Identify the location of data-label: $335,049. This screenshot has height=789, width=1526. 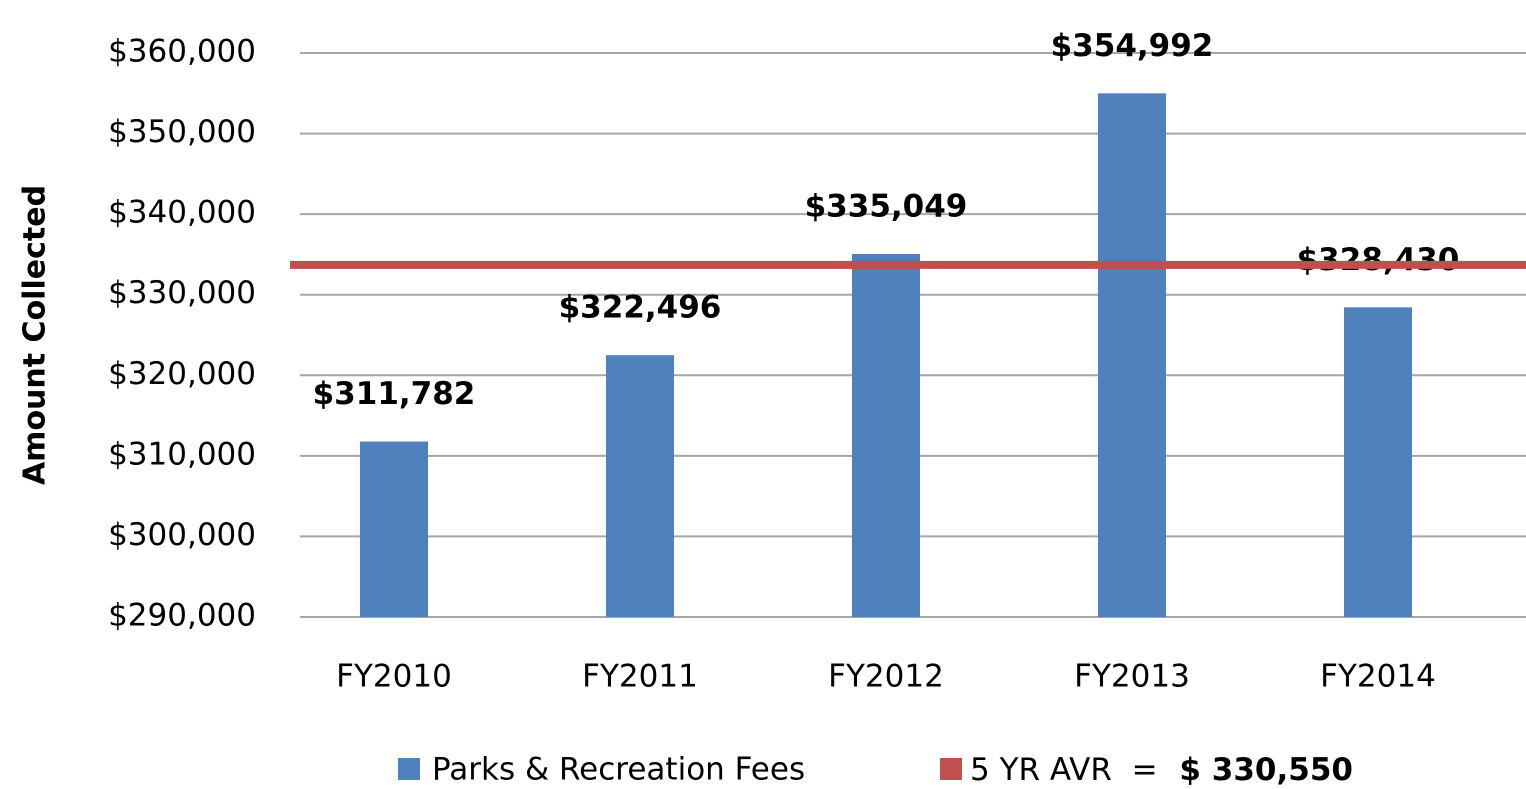
(886, 207).